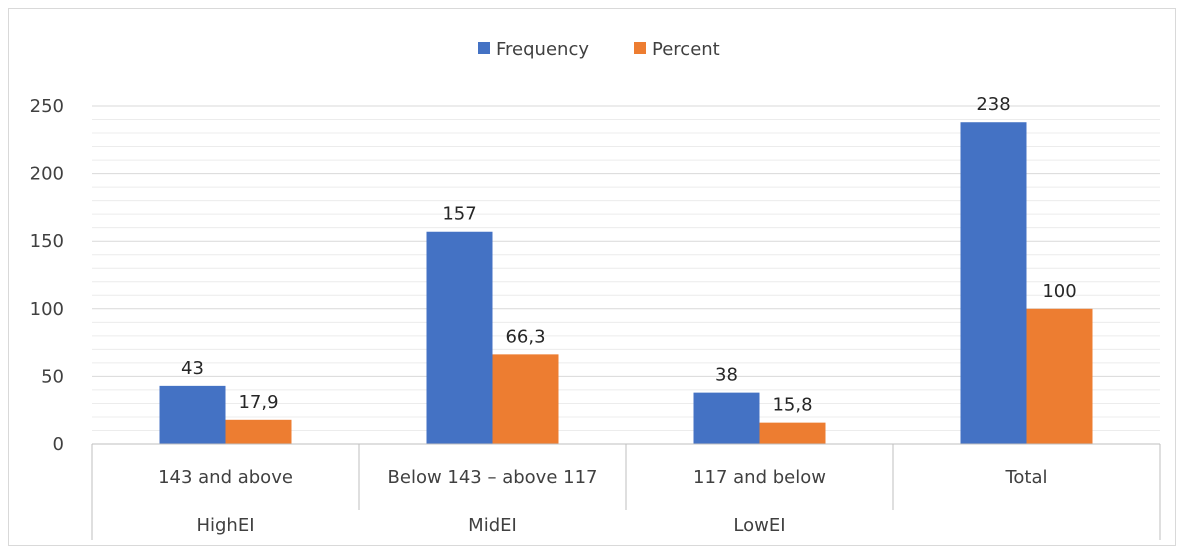  What do you see at coordinates (58, 444) in the screenshot?
I see `y-tick-label: 0` at bounding box center [58, 444].